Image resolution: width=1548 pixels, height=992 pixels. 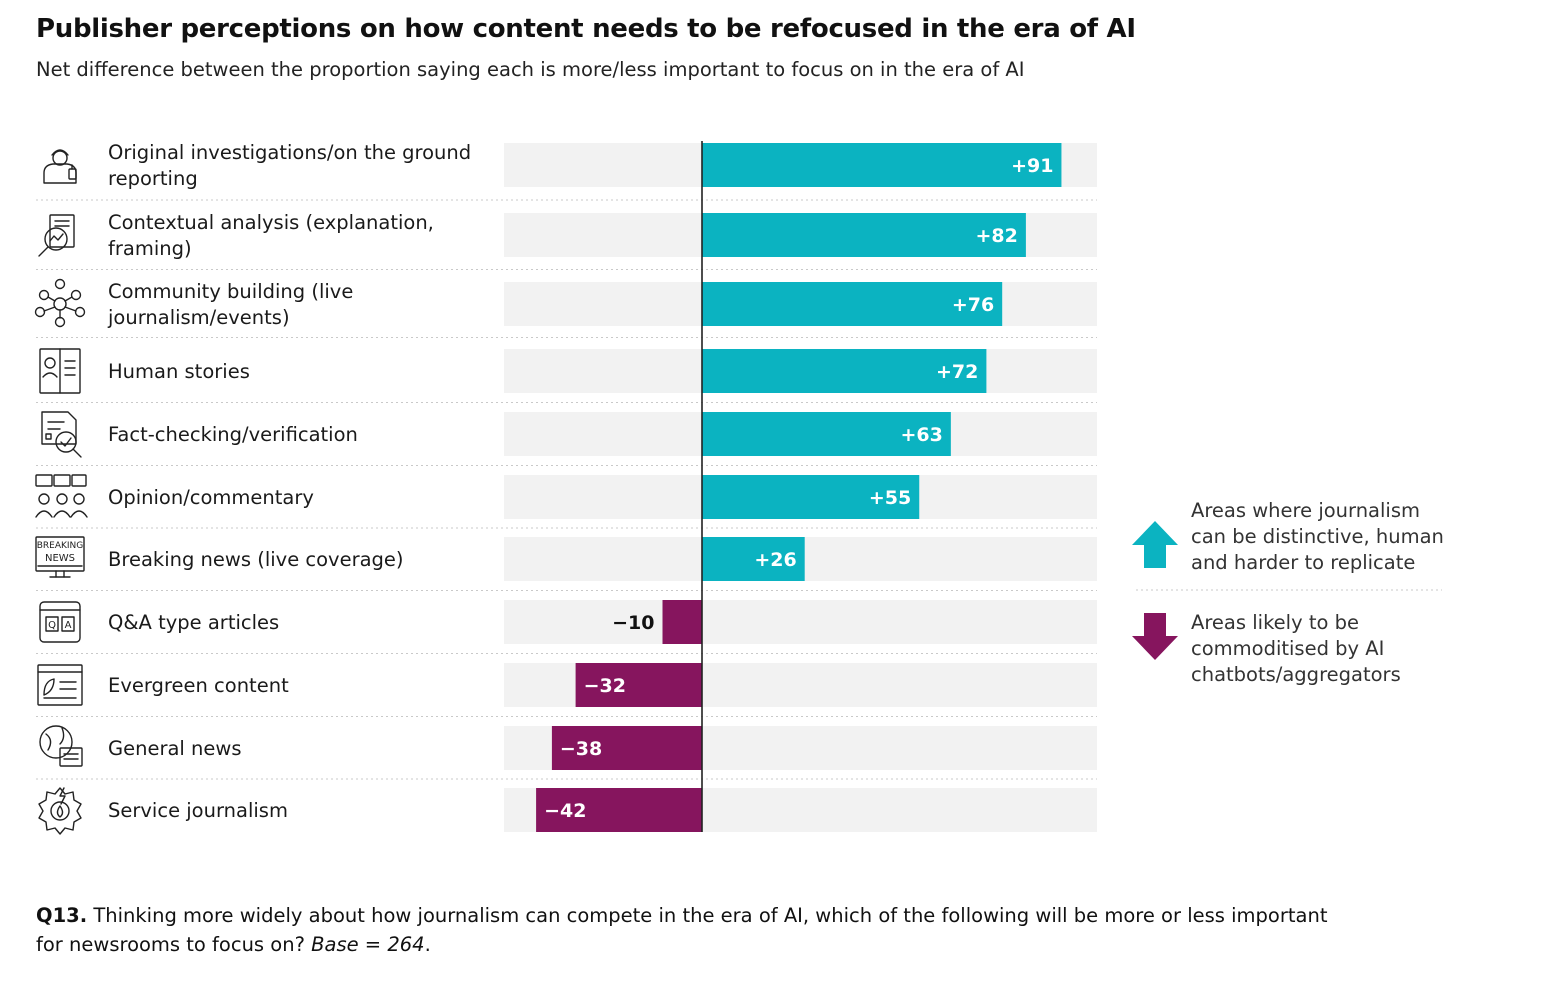 I want to click on category-label: Breaking news (live coverage), so click(x=256, y=559).